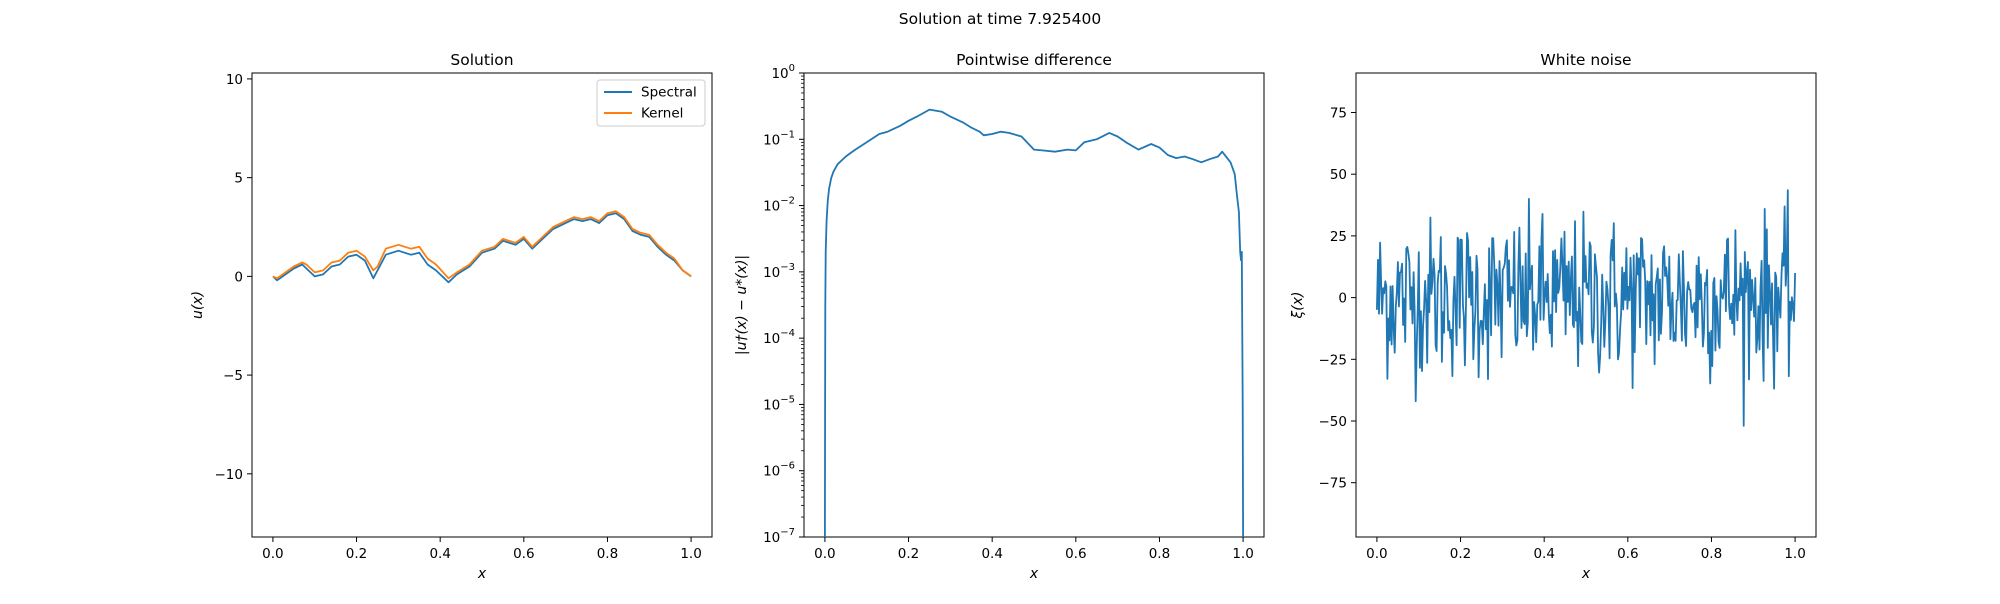 The width and height of the screenshot is (2000, 604). Describe the element at coordinates (1543, 554) in the screenshot. I see `noise-xtick-label: 0.4` at that location.